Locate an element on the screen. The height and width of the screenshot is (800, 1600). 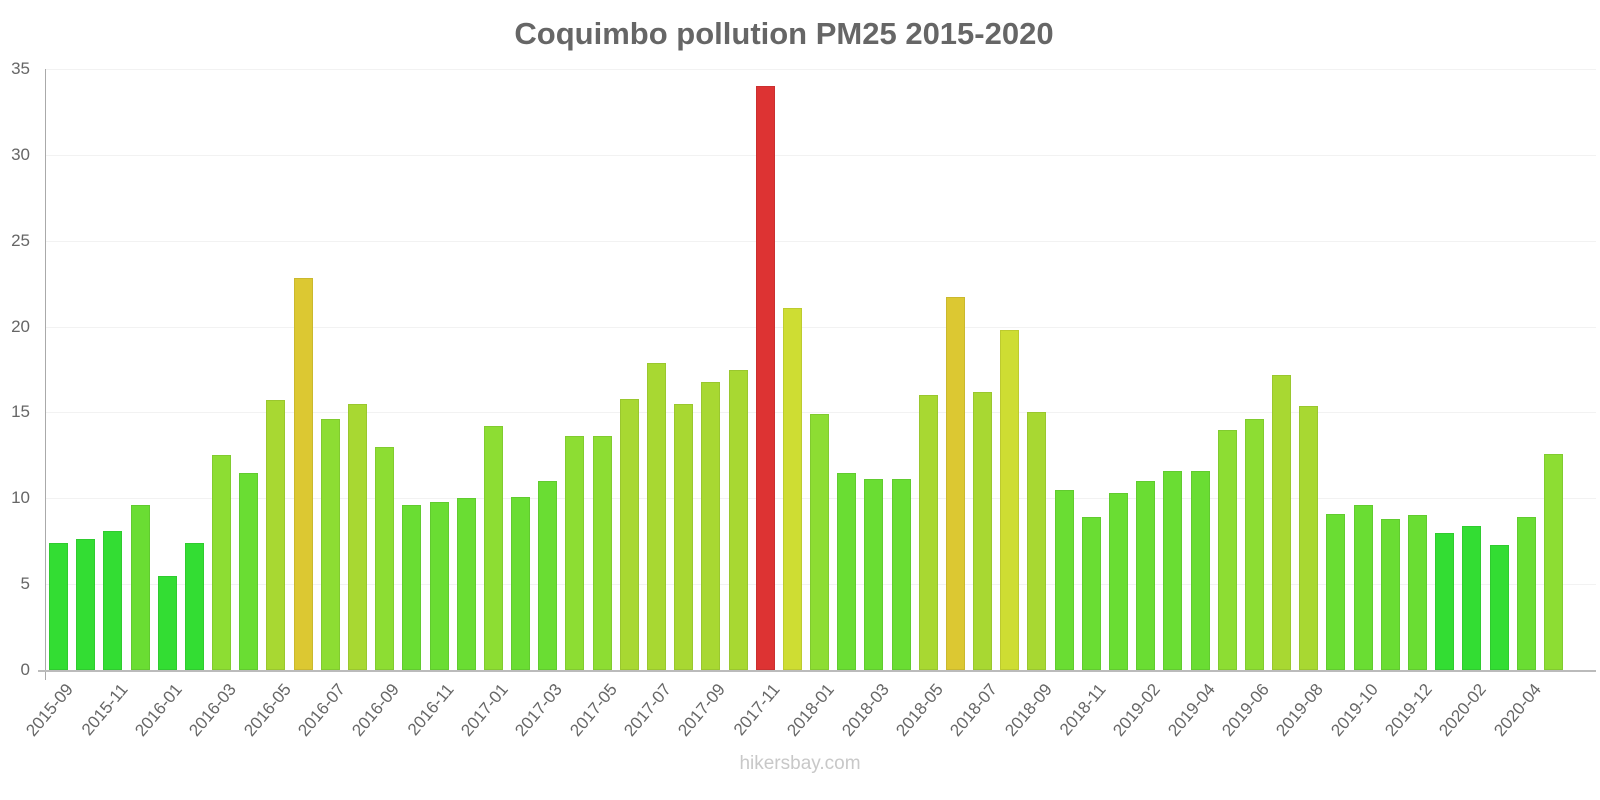
x-tick-label: 2017-03 is located at coordinates (539, 710).